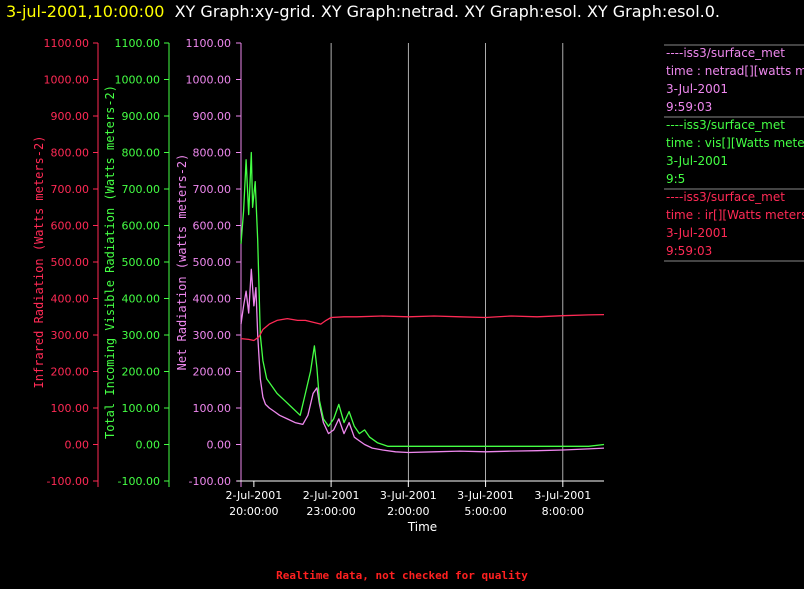  I want to click on quality-note: Realtime data, not checked for quality, so click(402, 575).